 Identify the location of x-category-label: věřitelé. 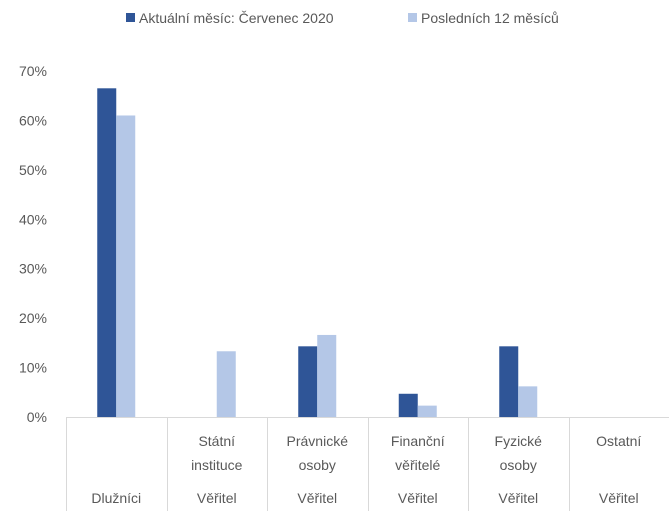
(417, 465).